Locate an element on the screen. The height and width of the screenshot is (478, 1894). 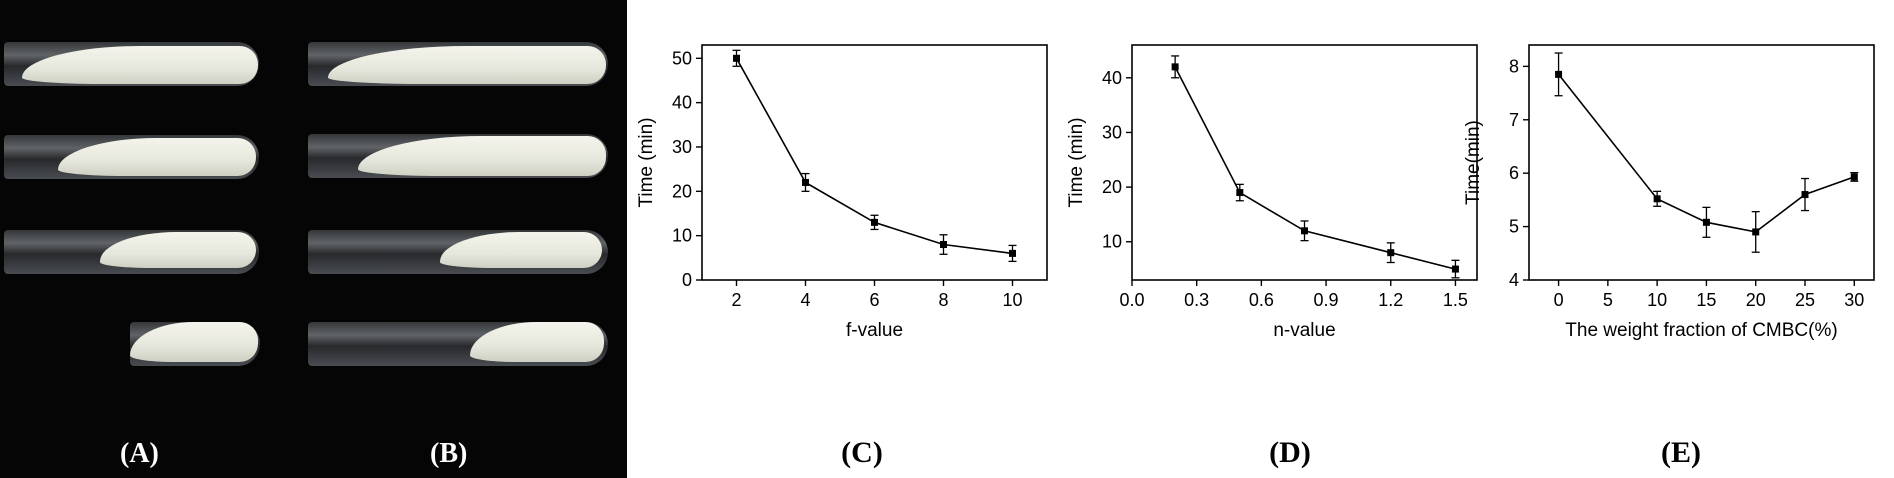
x-tick-label: 4 is located at coordinates (805, 300).